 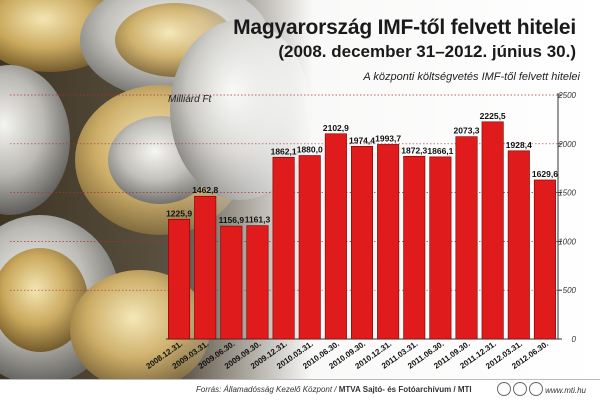 What do you see at coordinates (565, 390) in the screenshot?
I see `website-link: www.mti.hu` at bounding box center [565, 390].